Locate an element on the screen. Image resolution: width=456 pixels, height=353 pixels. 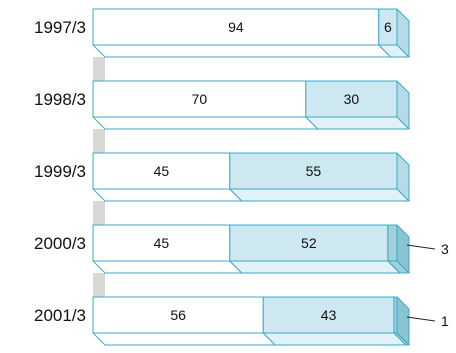
data-label-1-0: 70 is located at coordinates (200, 99).